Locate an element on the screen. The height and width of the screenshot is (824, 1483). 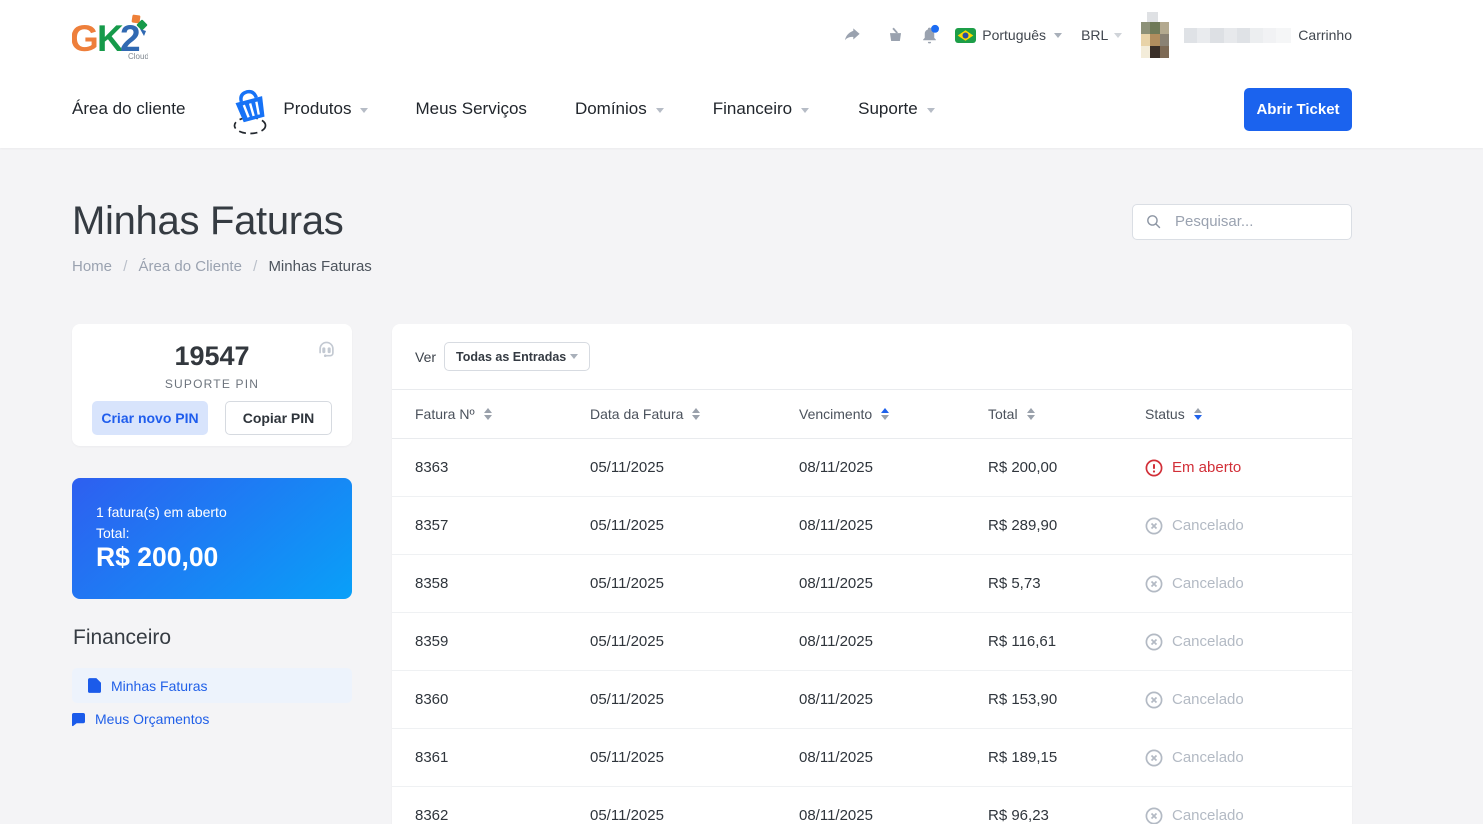
svg-text: Cloud is located at coordinates (138, 56).